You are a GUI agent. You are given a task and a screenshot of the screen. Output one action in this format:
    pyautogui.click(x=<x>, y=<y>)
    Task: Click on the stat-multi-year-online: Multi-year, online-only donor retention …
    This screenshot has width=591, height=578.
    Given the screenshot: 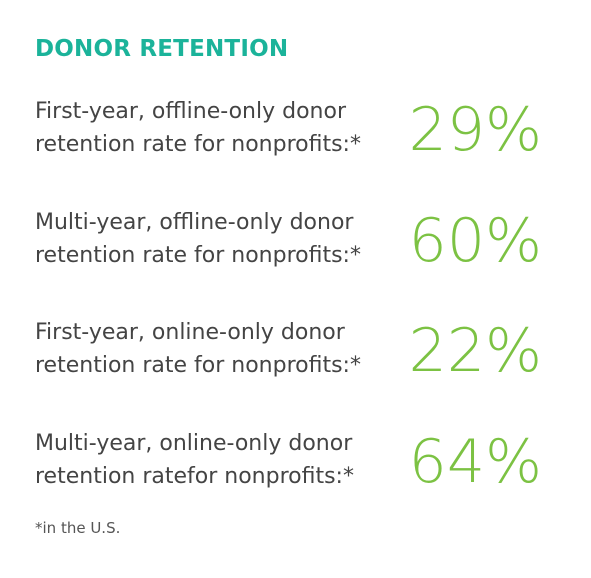 What is the action you would take?
    pyautogui.click(x=295, y=469)
    